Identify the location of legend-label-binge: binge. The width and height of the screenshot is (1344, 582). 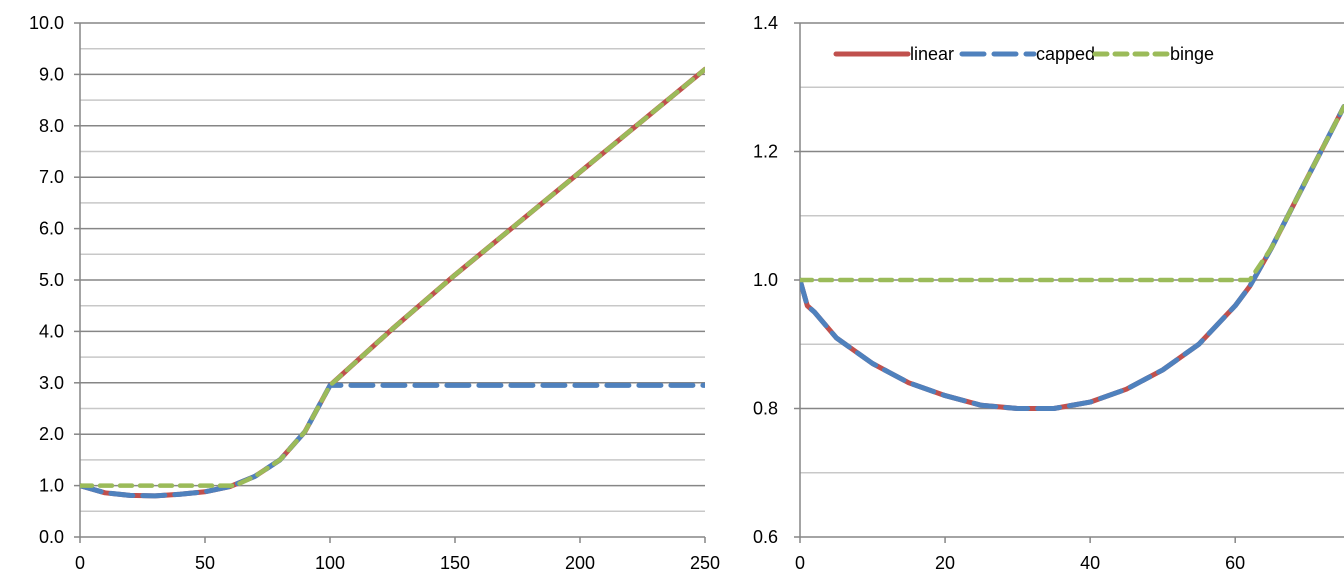
(1192, 54).